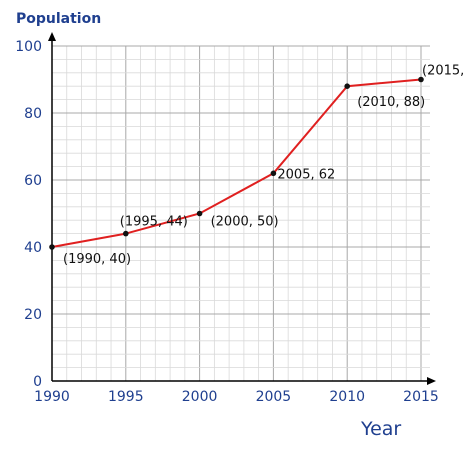  Describe the element at coordinates (28, 47) in the screenshot. I see `y-tick-label: 100` at that location.